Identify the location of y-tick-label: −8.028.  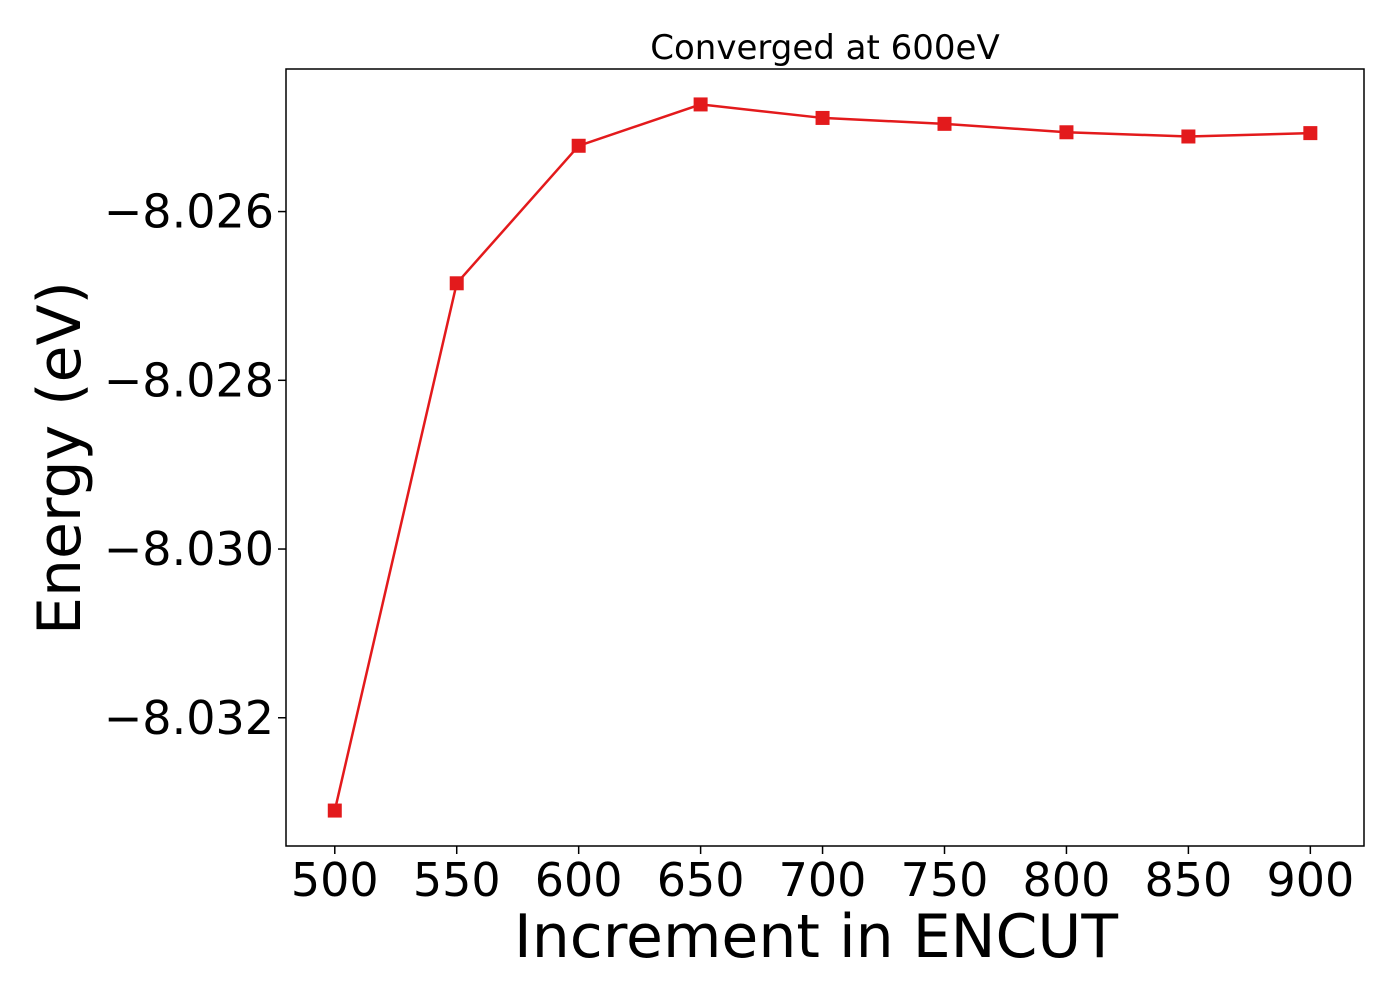
(189, 380).